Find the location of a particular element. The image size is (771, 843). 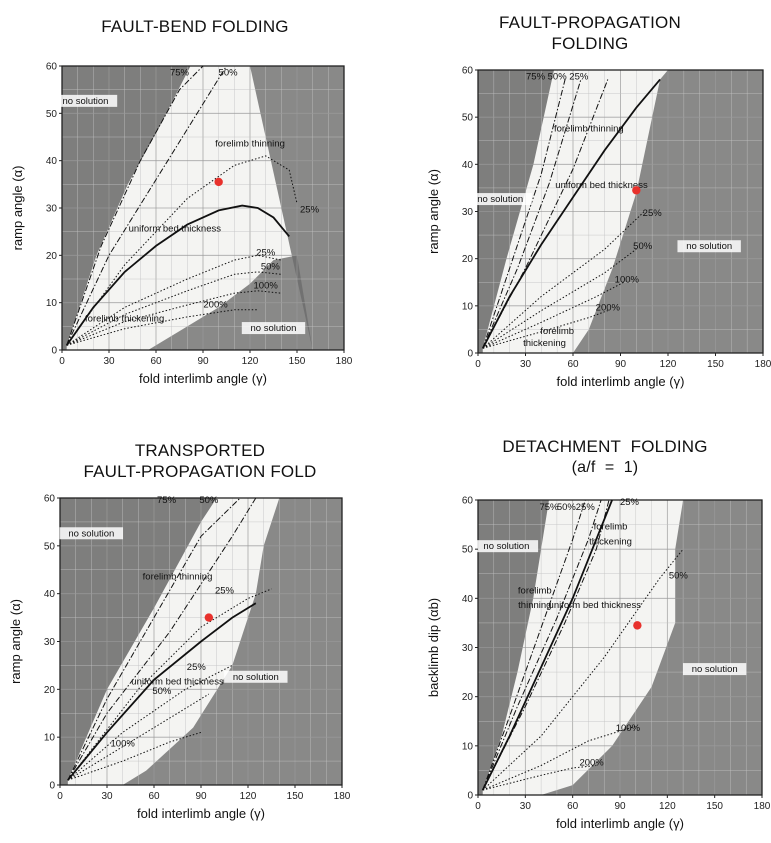

curve-label: 75% 50% 25% is located at coordinates (557, 76).